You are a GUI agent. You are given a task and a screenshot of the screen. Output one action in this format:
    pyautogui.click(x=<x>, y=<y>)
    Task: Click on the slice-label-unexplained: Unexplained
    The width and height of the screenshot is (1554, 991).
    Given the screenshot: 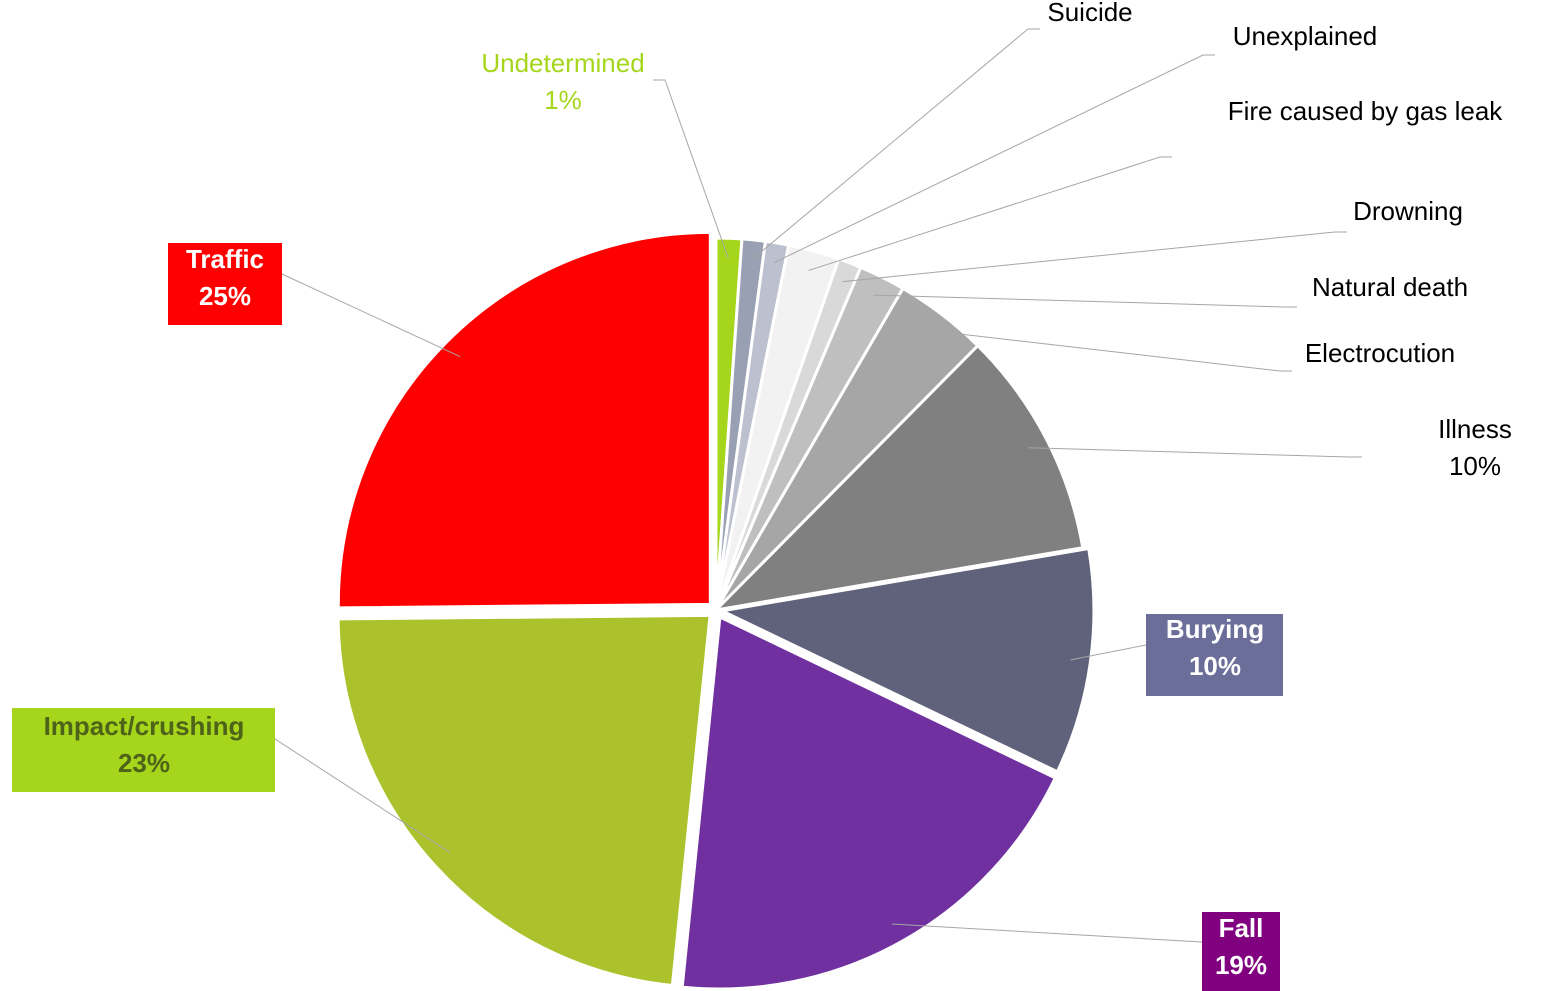 What is the action you would take?
    pyautogui.click(x=1305, y=36)
    